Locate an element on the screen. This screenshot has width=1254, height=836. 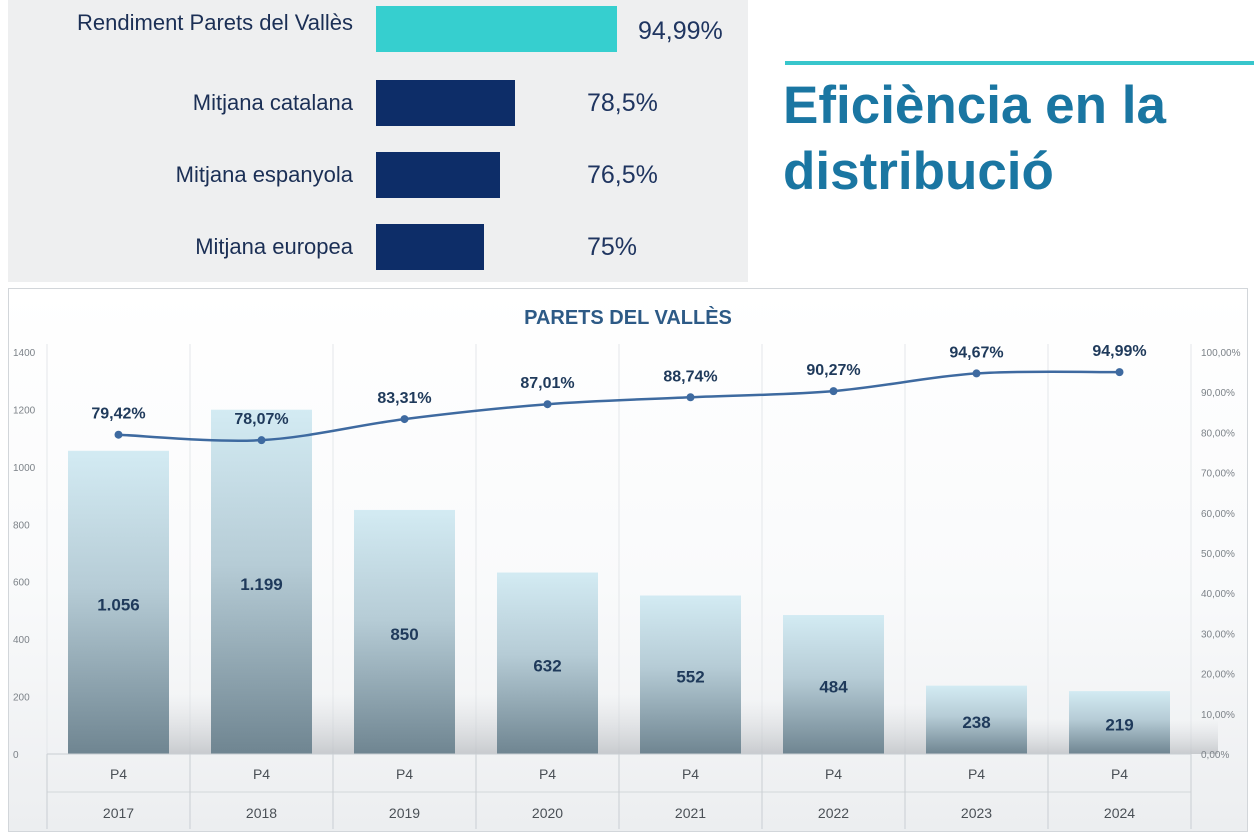
x-category-label: 2024 is located at coordinates (1119, 813).